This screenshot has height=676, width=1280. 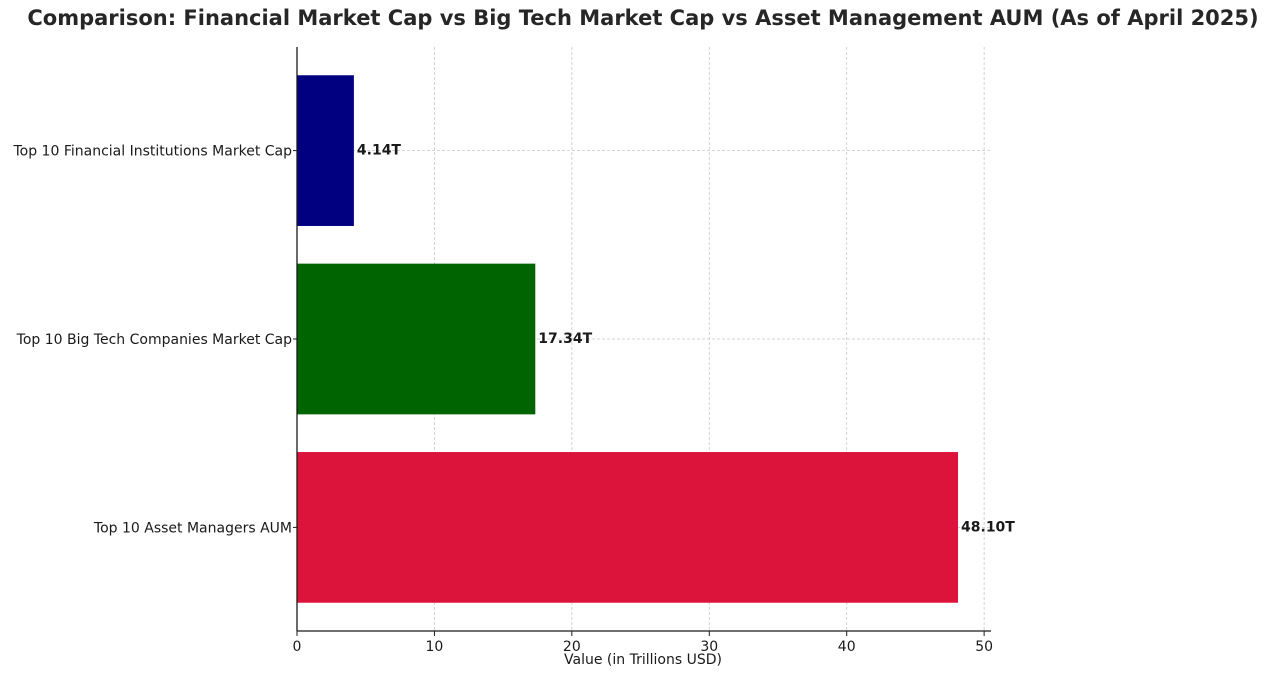 I want to click on value-label-1: 17.34T, so click(x=565, y=339).